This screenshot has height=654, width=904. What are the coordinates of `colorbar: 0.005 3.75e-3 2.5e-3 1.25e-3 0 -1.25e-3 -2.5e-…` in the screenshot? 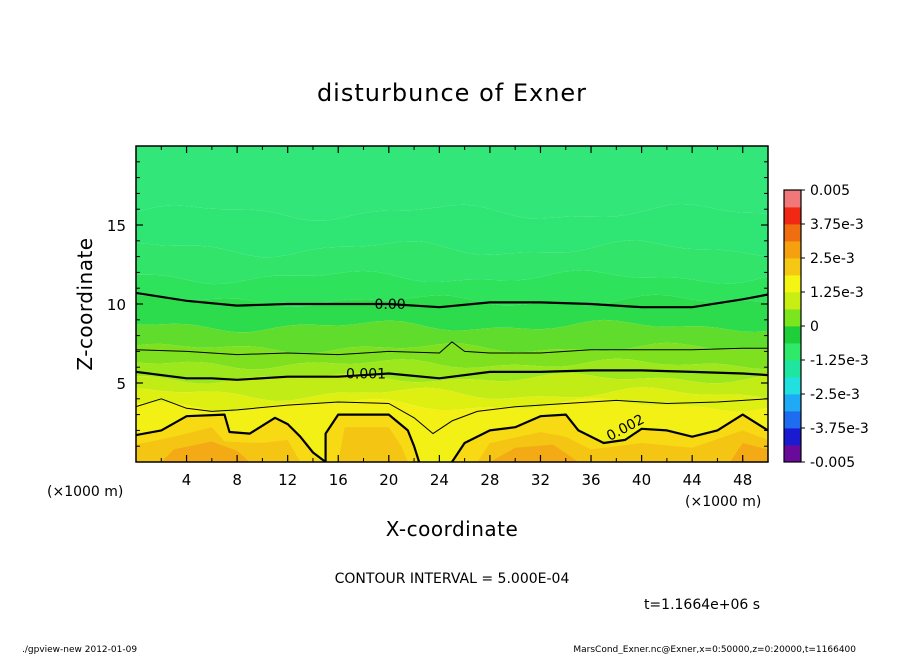 It's located at (826, 327).